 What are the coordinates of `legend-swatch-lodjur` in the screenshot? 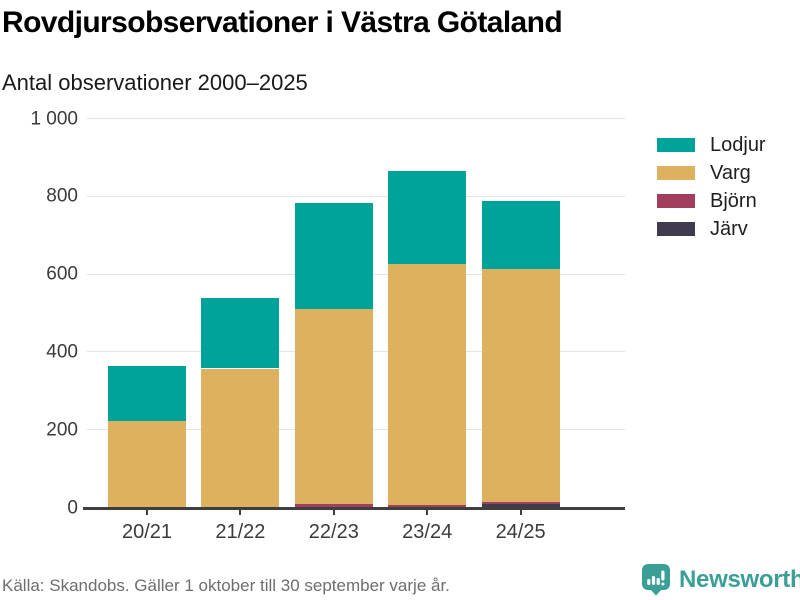 It's located at (676, 145).